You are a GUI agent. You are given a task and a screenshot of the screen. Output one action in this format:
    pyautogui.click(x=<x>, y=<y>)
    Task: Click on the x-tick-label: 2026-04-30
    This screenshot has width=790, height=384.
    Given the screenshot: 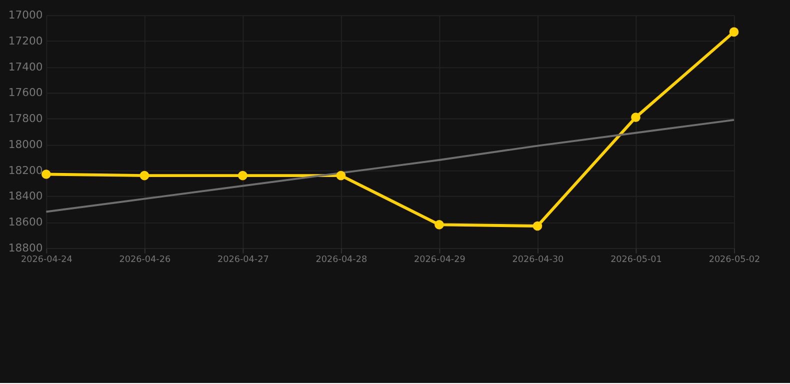 What is the action you would take?
    pyautogui.click(x=538, y=260)
    